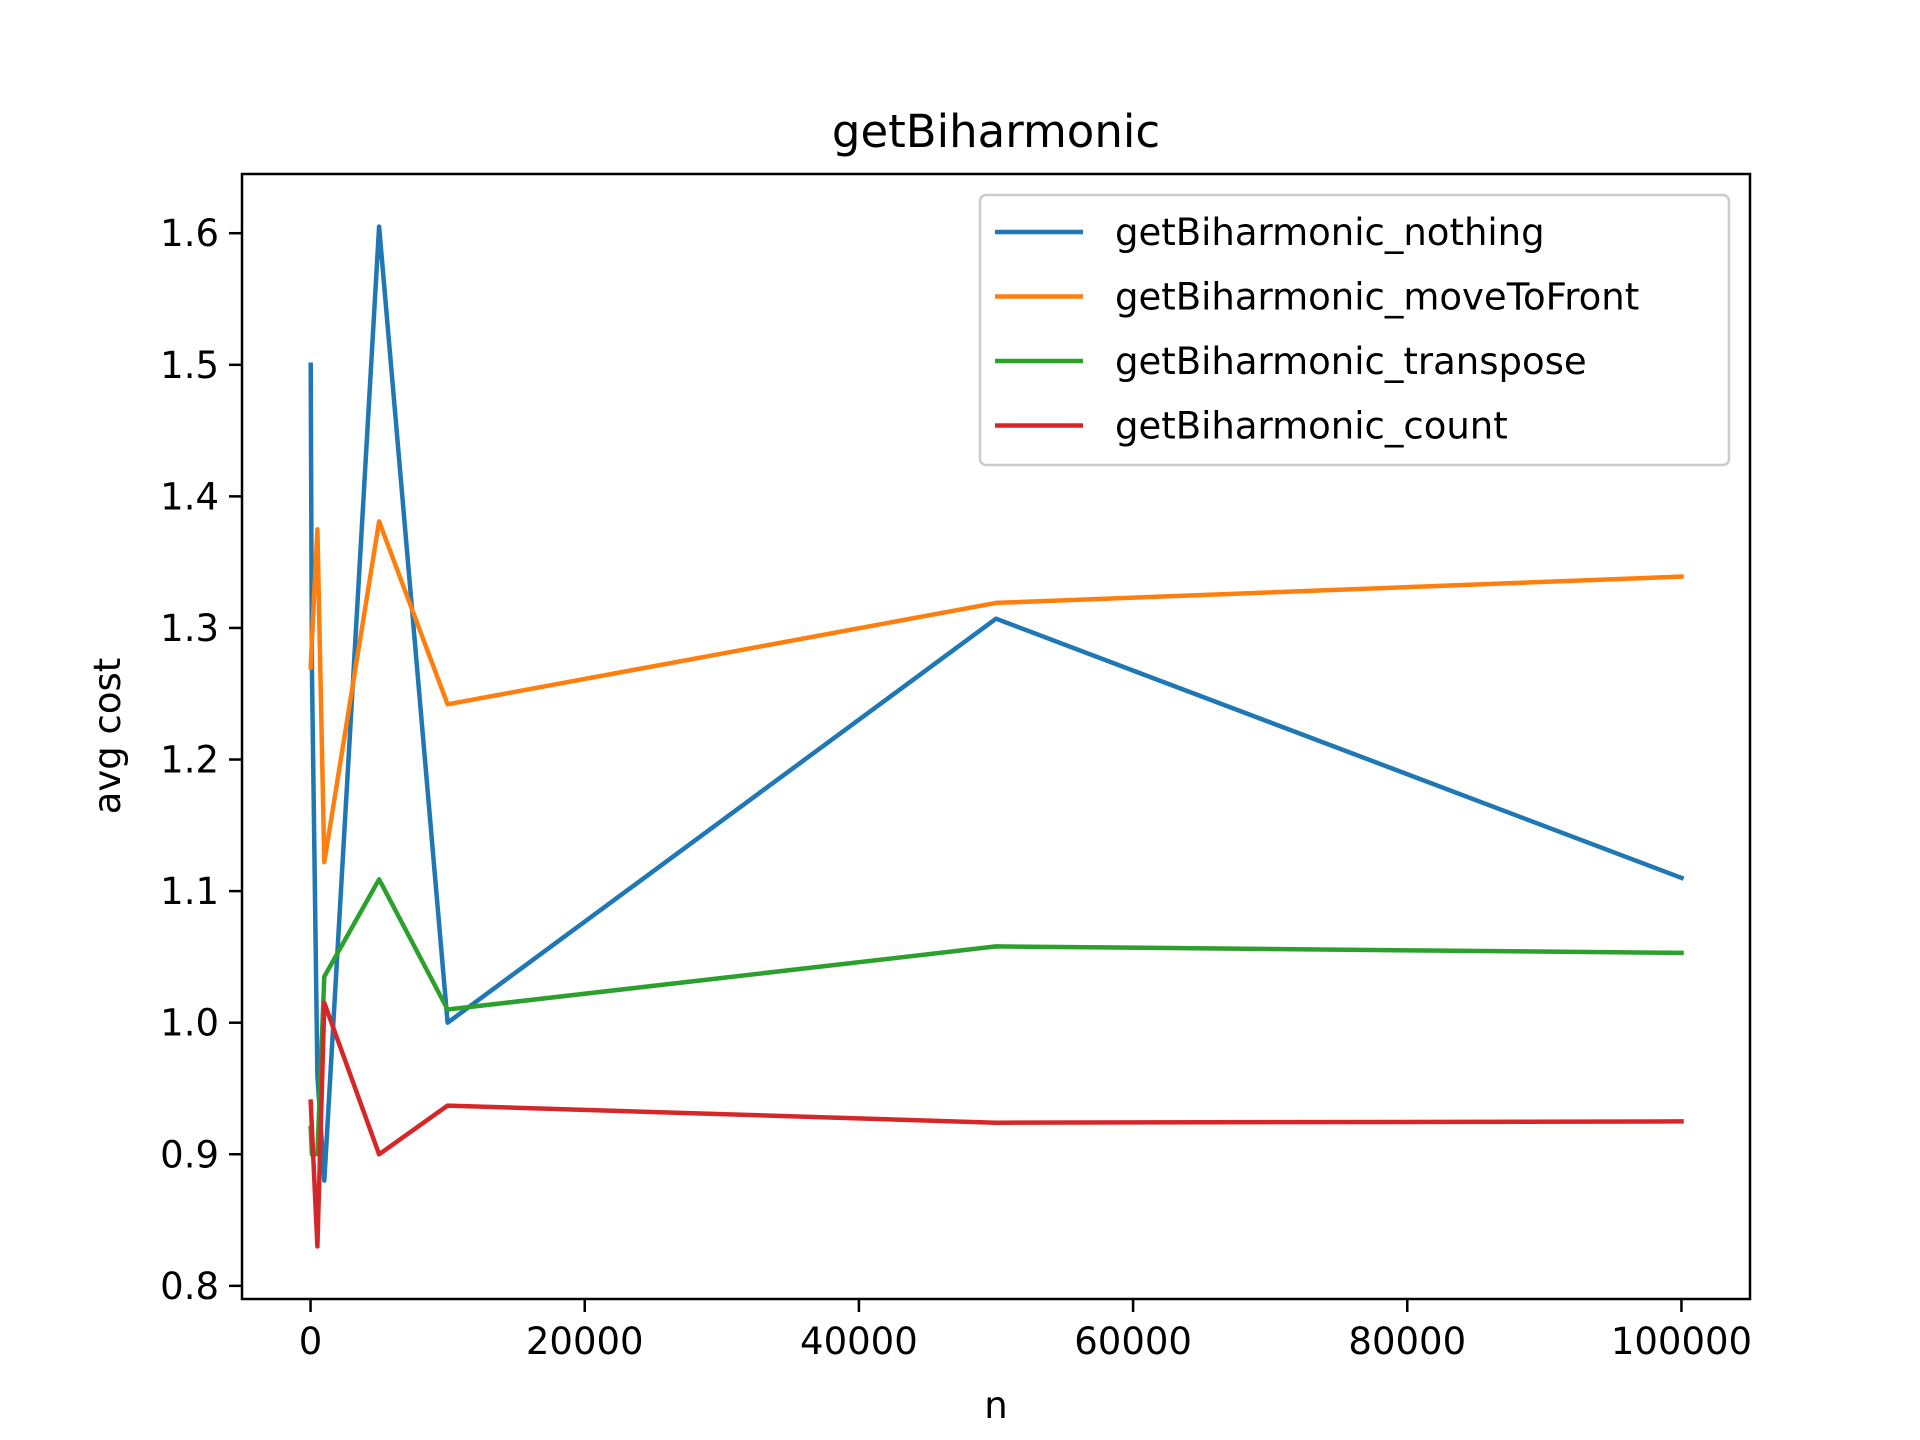 This screenshot has height=1440, width=1920. What do you see at coordinates (1351, 361) in the screenshot?
I see `legend-label-getBiharmonic_transpose: getBiharmonic_transpose` at bounding box center [1351, 361].